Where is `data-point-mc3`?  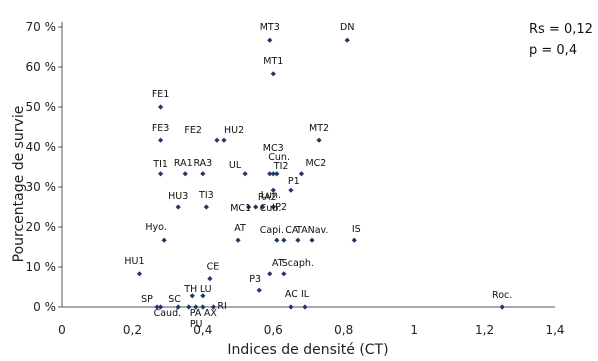
data-point-mc3 is located at coordinates (270, 174).